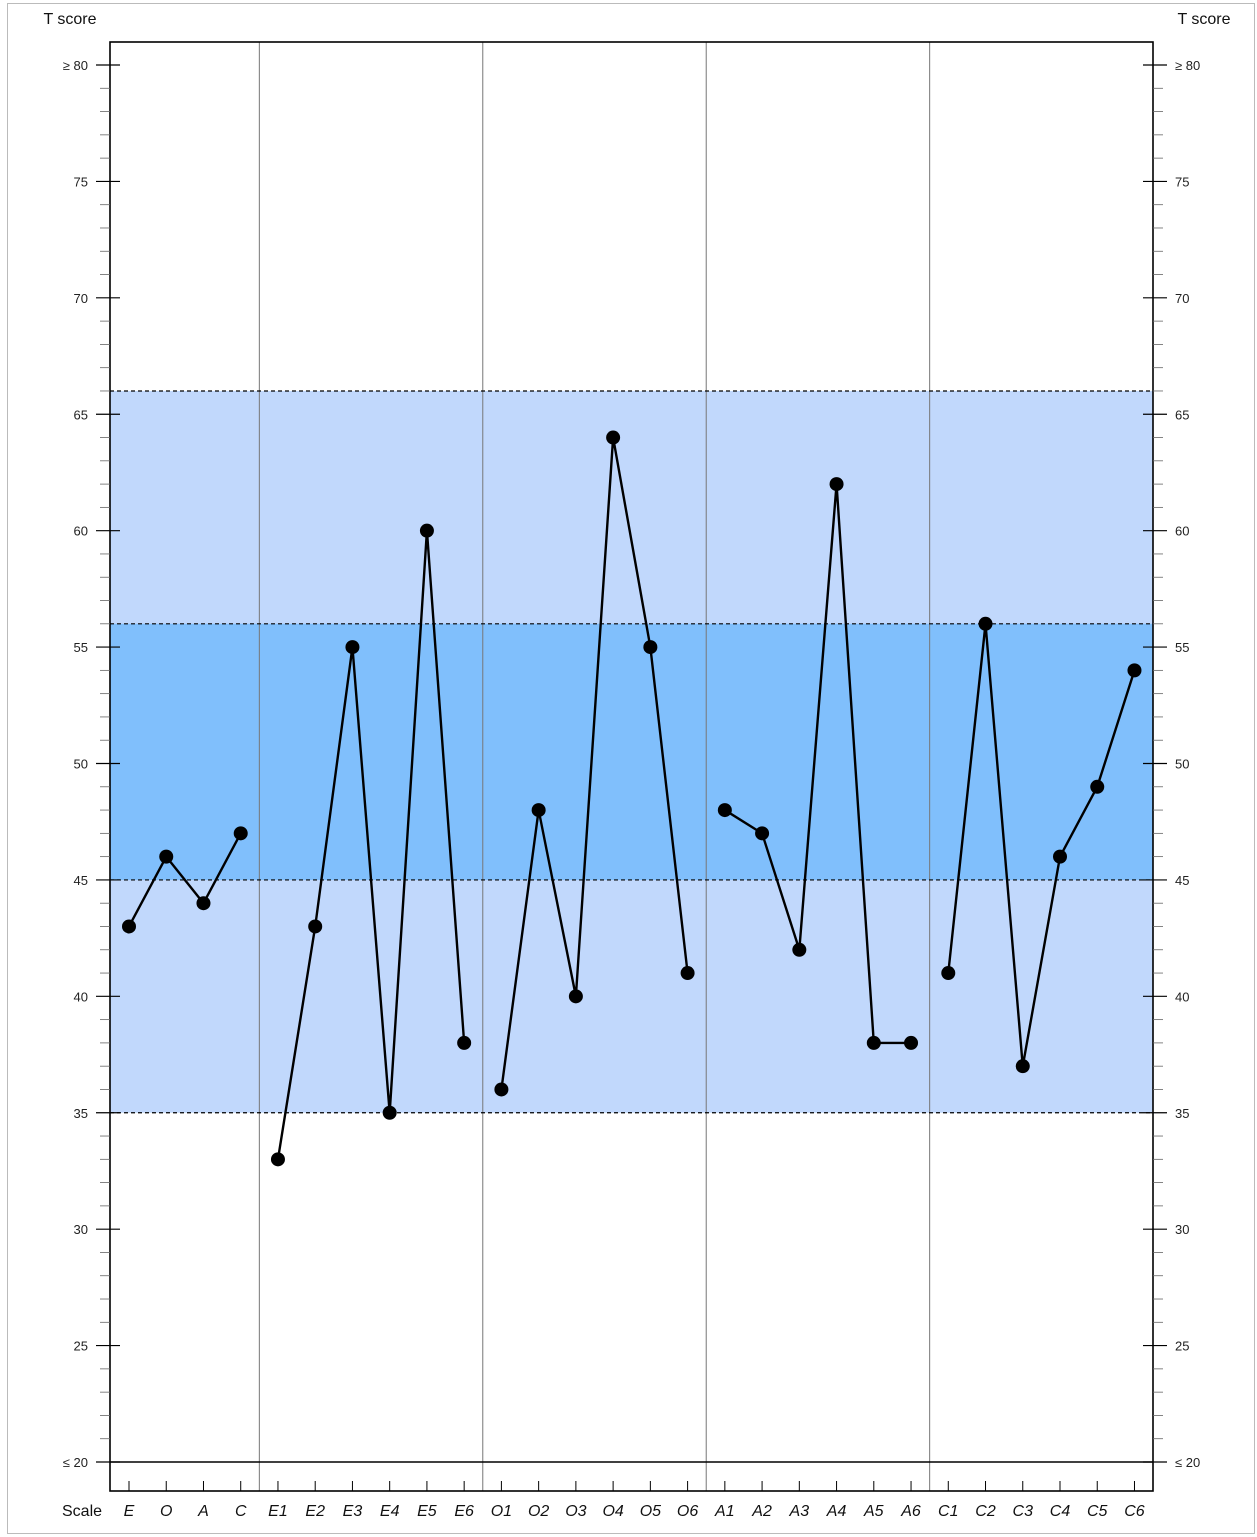  I want to click on x-tick-label-A1: A1, so click(724, 1511).